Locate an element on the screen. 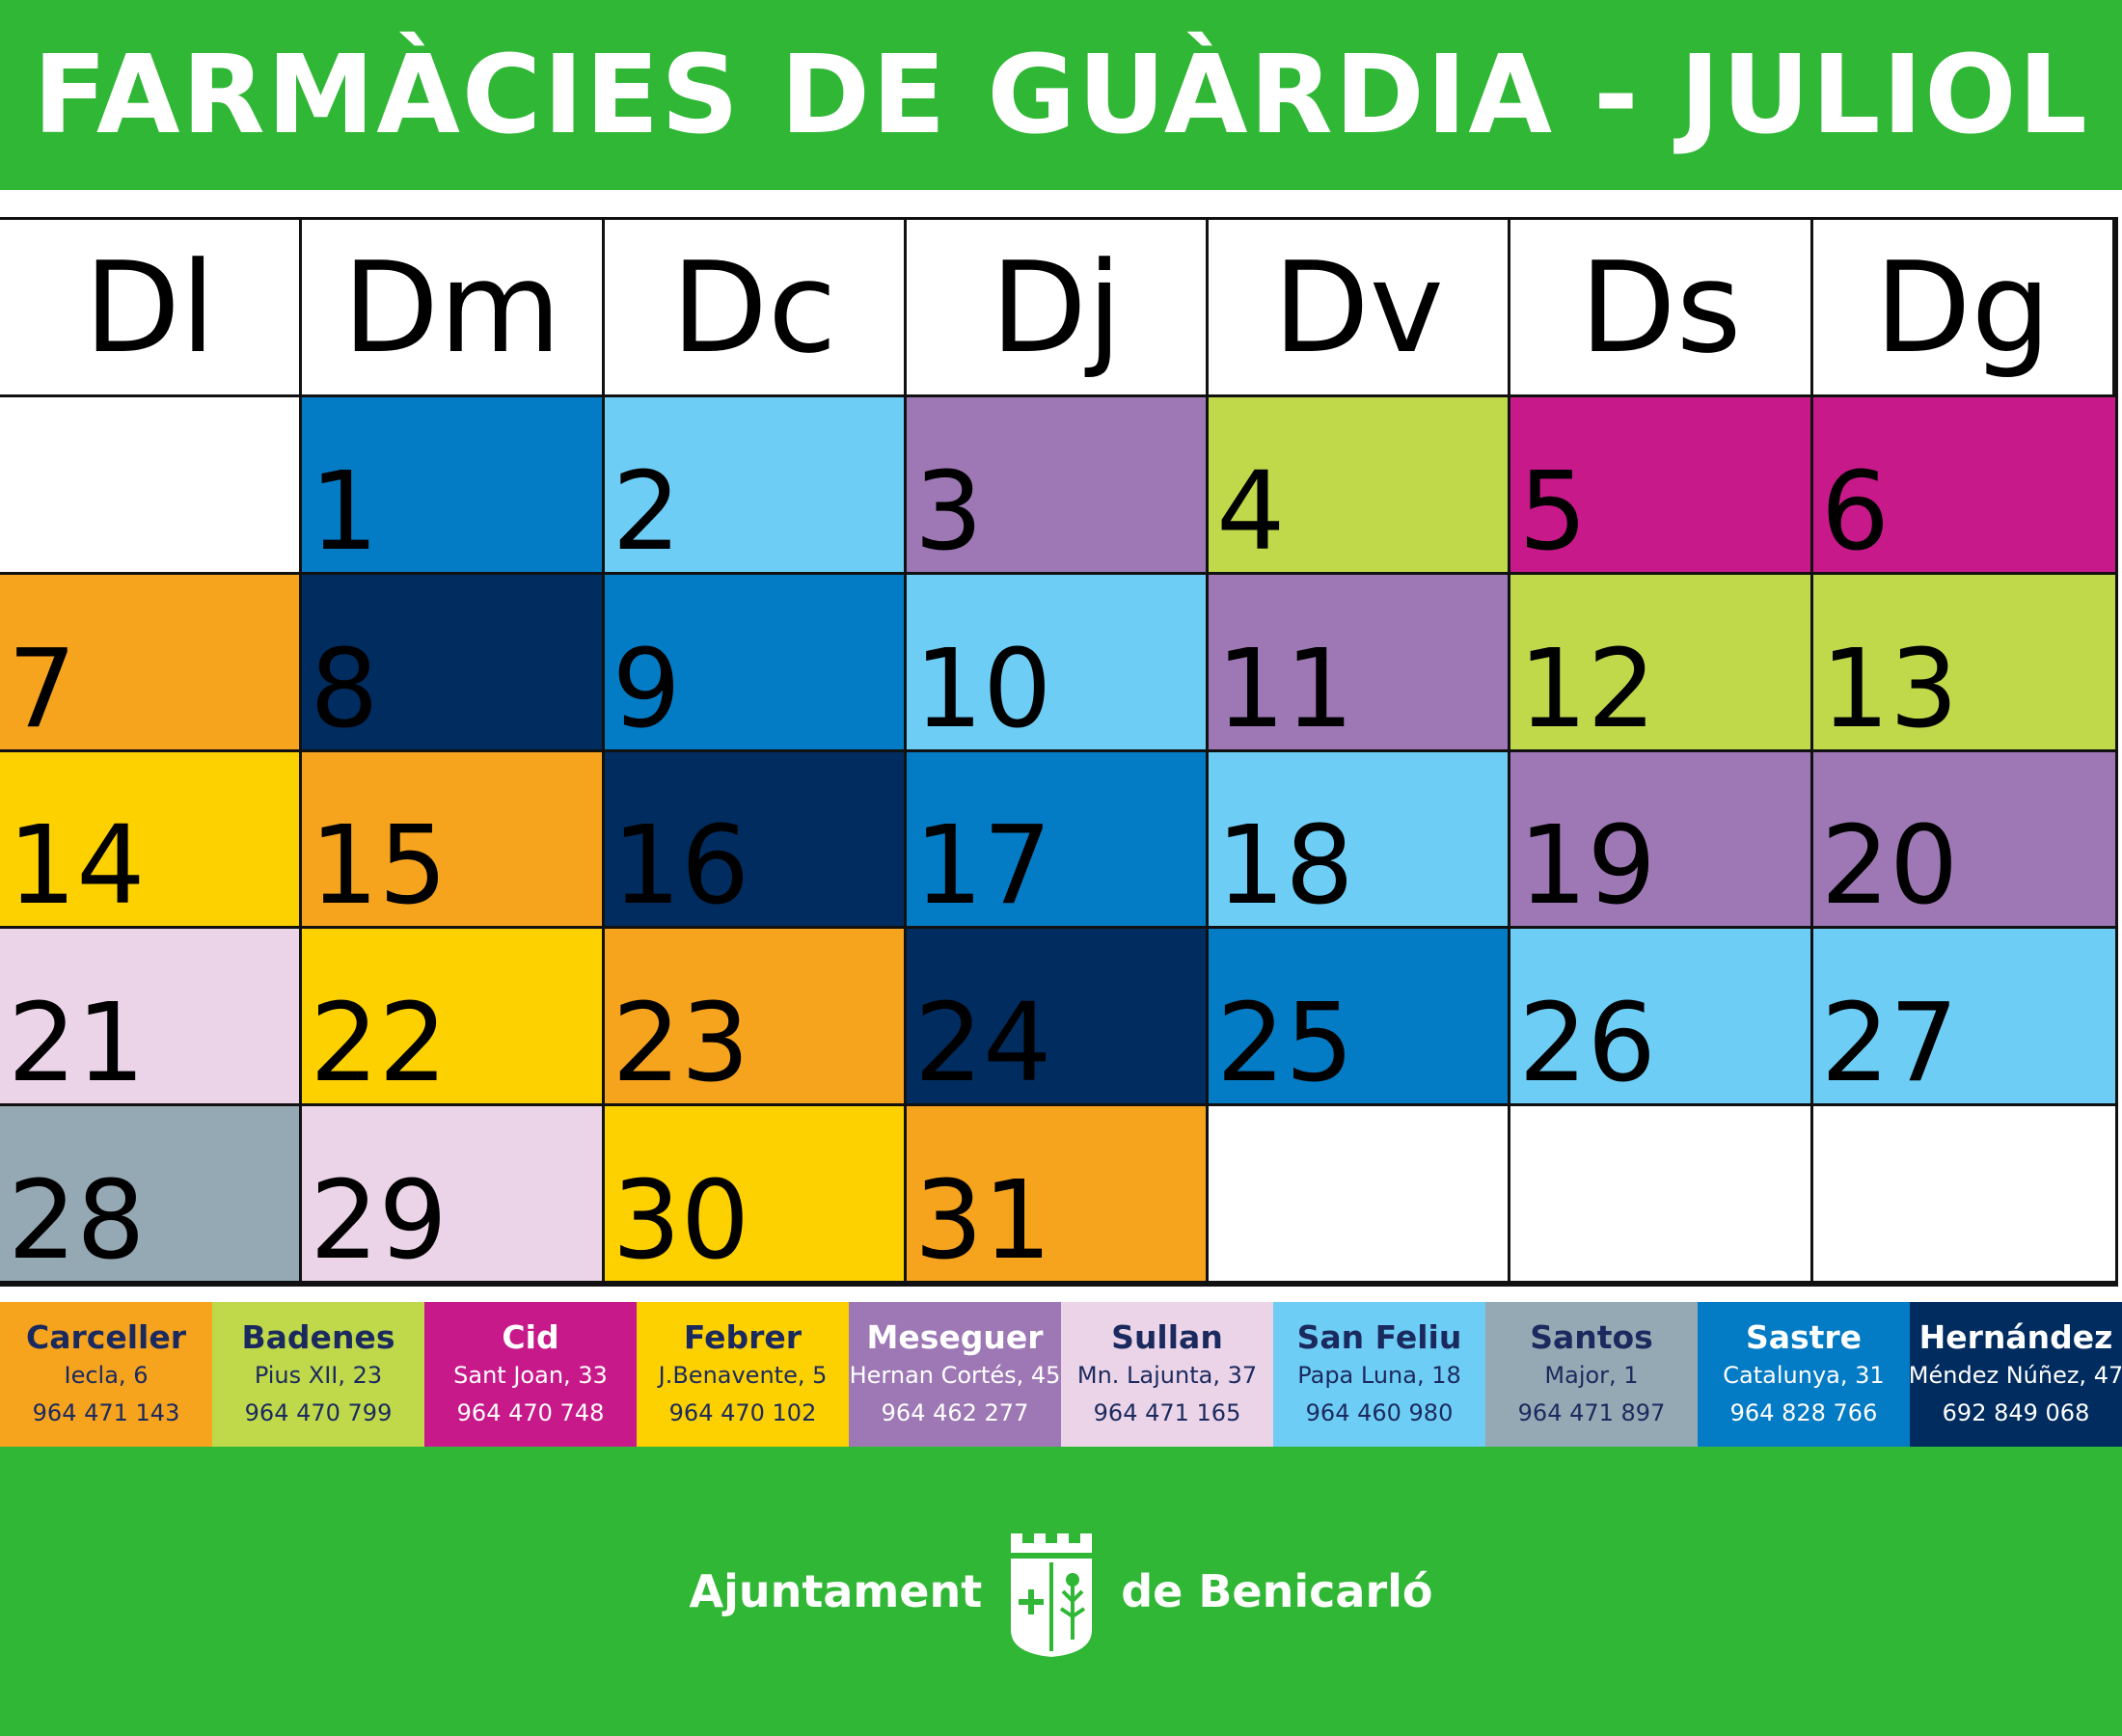 Image resolution: width=2122 pixels, height=1736 pixels. pharmacy-address: Catalunya, 31 is located at coordinates (1804, 1376).